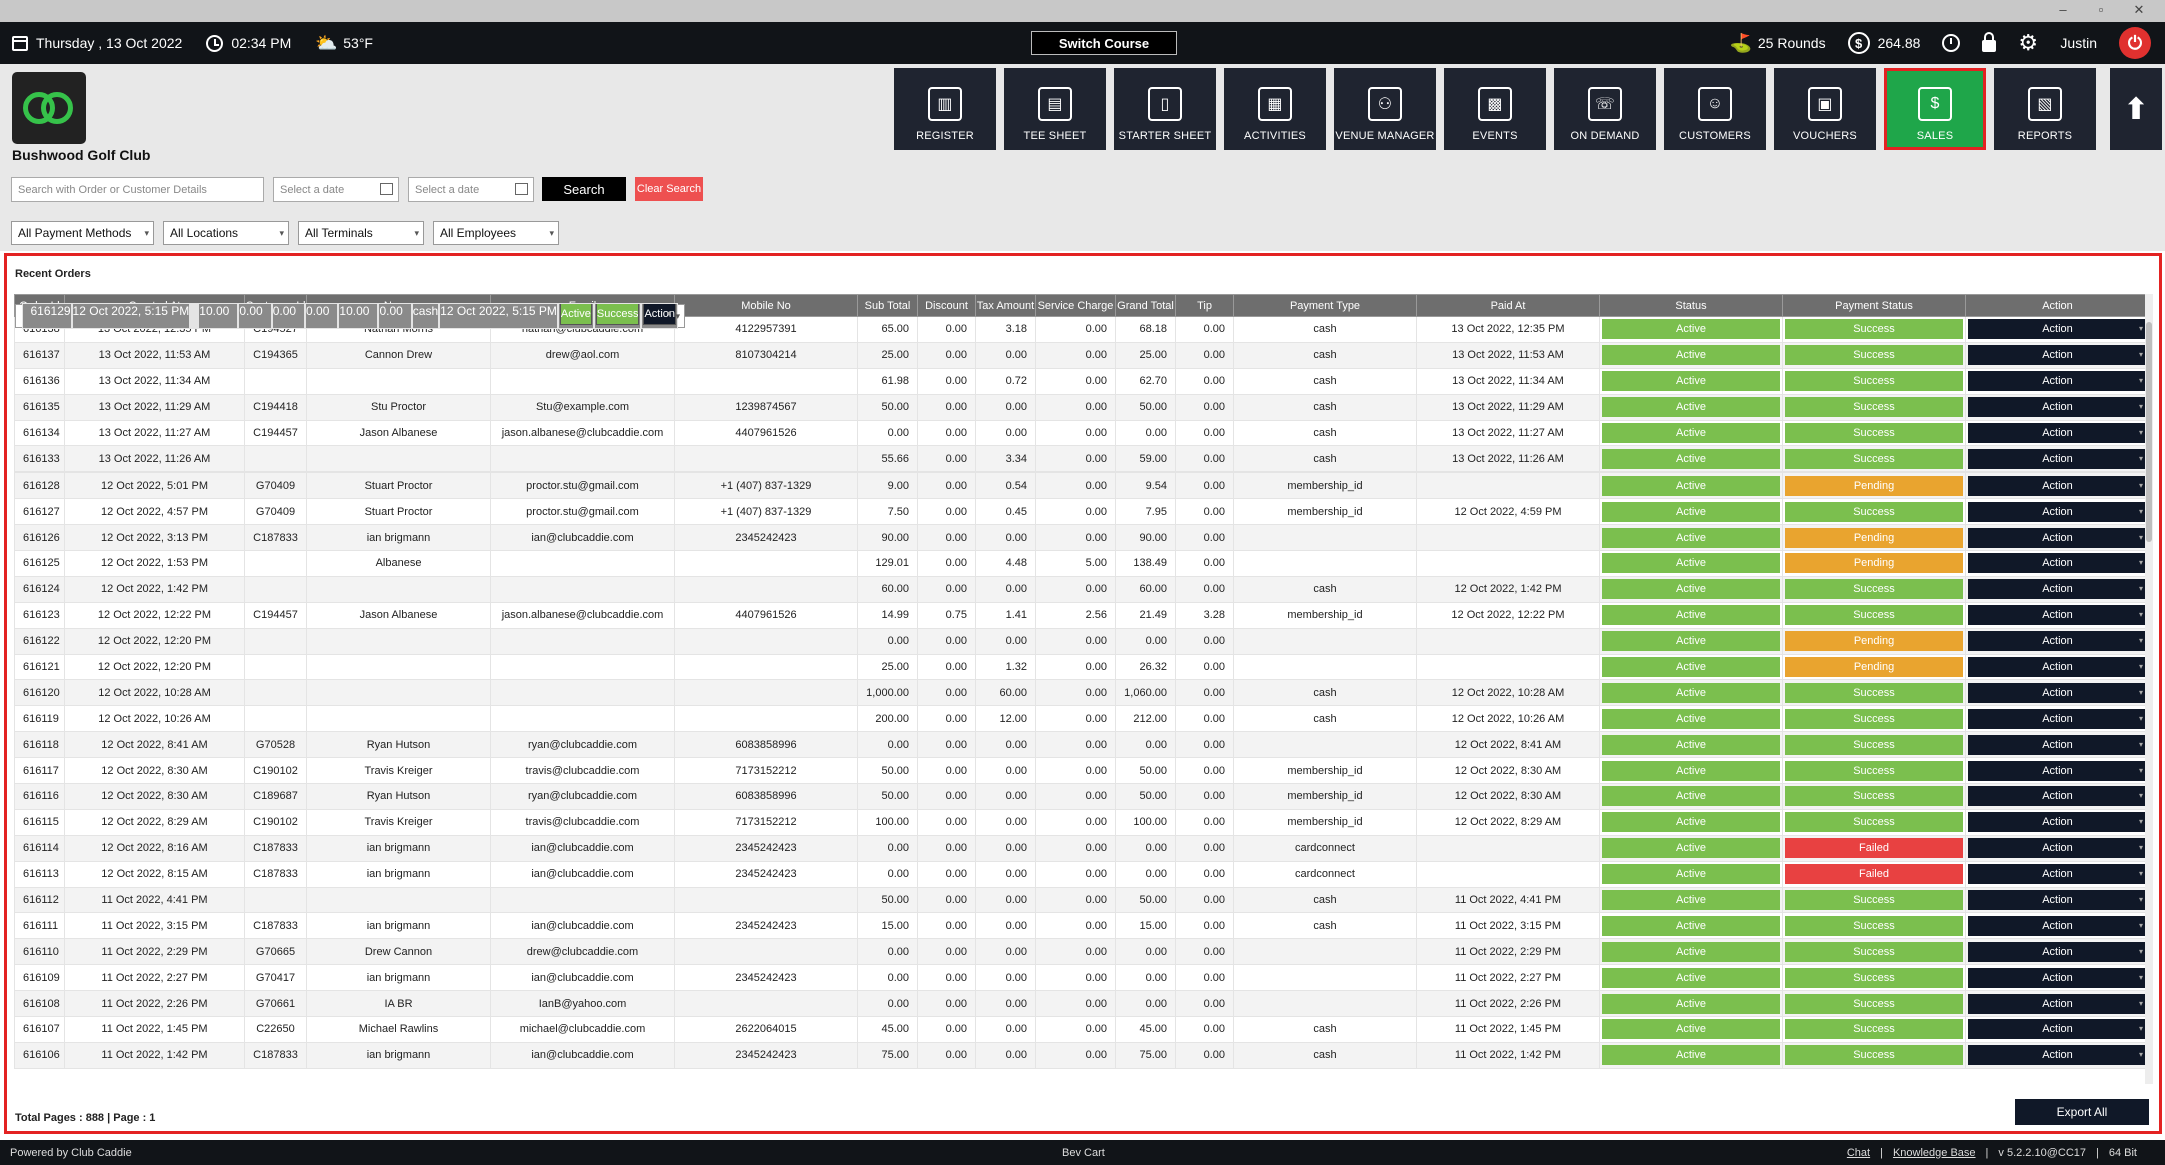 This screenshot has width=2165, height=1165. I want to click on export-all-button: Export All, so click(2082, 1112).